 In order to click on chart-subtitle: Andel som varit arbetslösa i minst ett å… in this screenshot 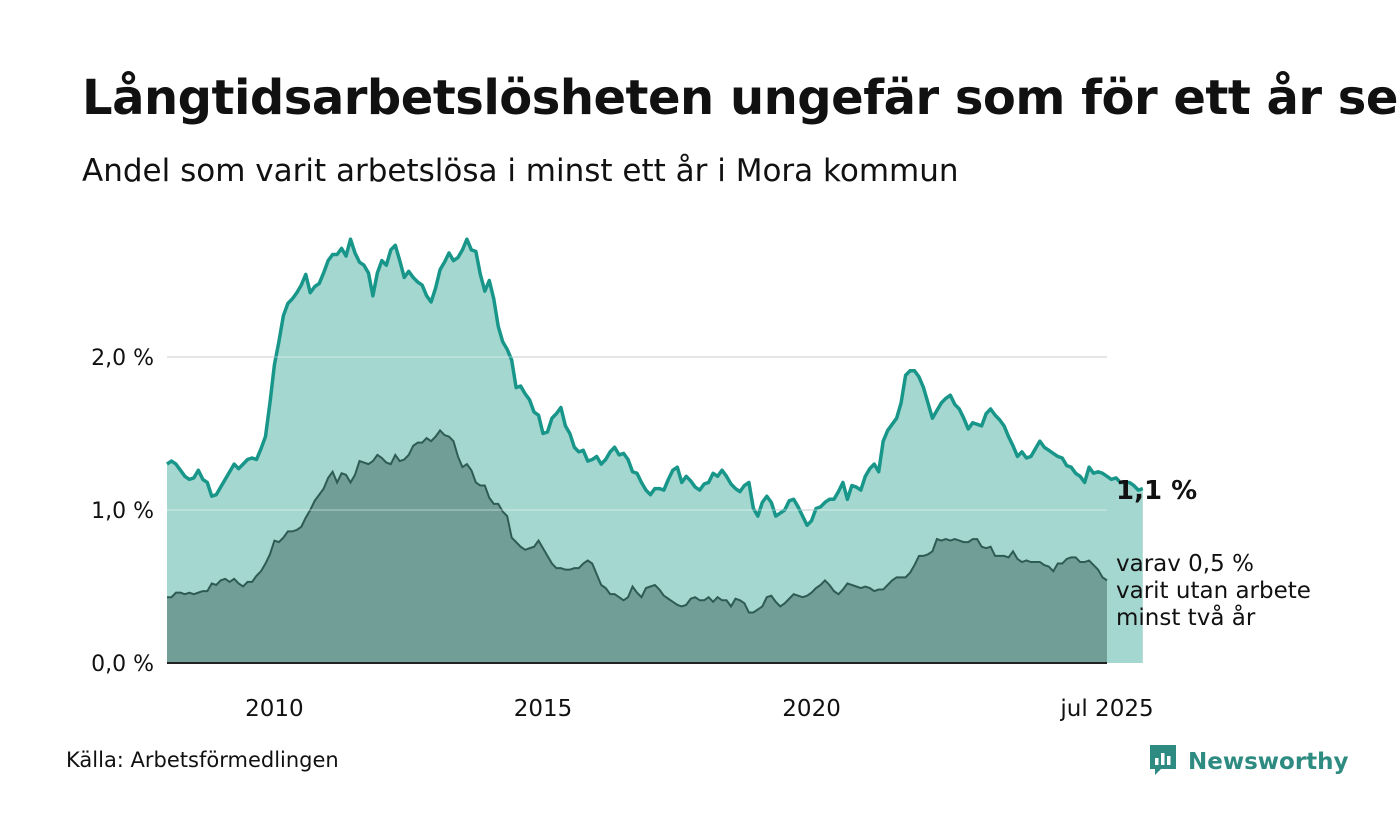, I will do `click(520, 171)`.